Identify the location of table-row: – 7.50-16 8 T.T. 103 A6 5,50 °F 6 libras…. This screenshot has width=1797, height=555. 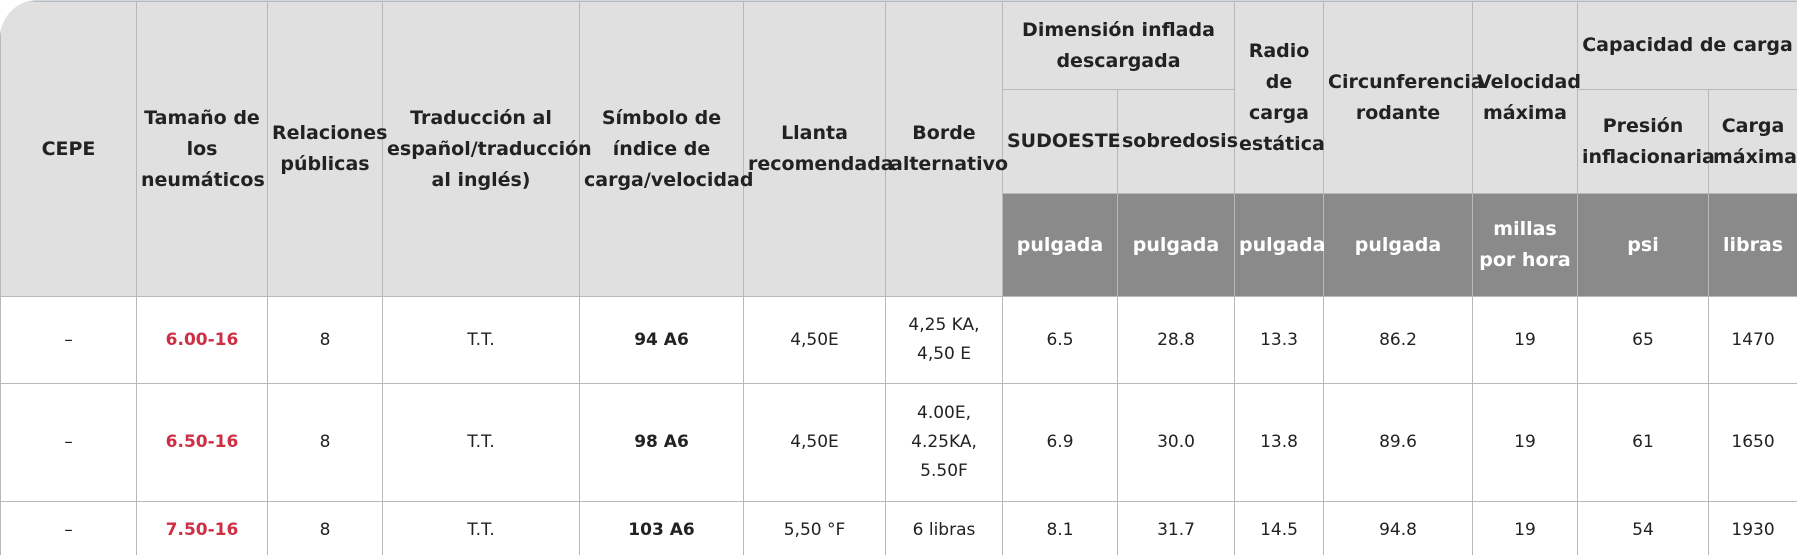
(898, 528).